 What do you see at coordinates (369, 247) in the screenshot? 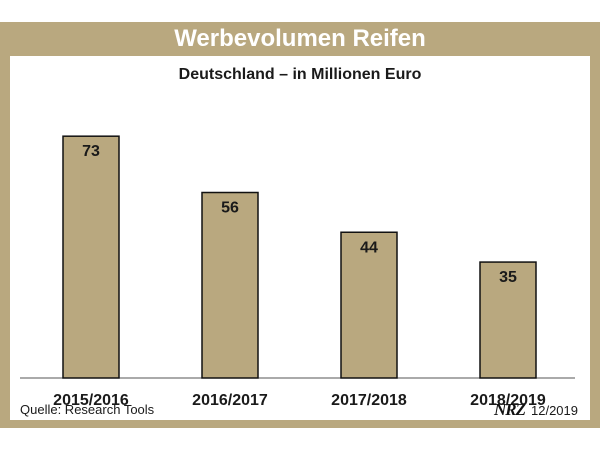
I see `data-label: 44` at bounding box center [369, 247].